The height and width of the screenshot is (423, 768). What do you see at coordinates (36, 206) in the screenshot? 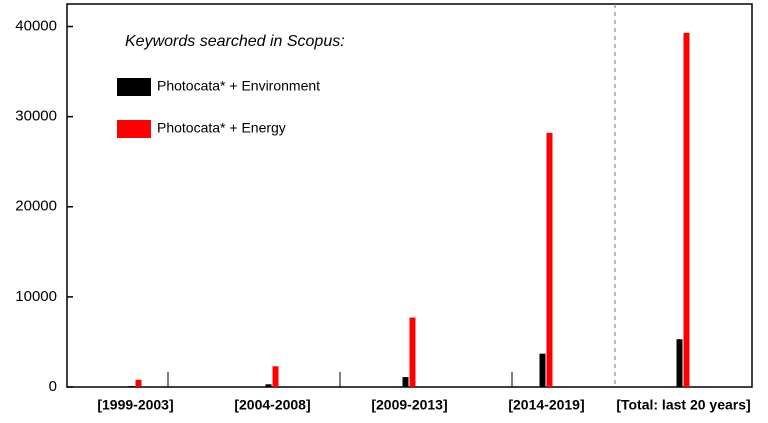
I see `y-tick-label: 20000` at bounding box center [36, 206].